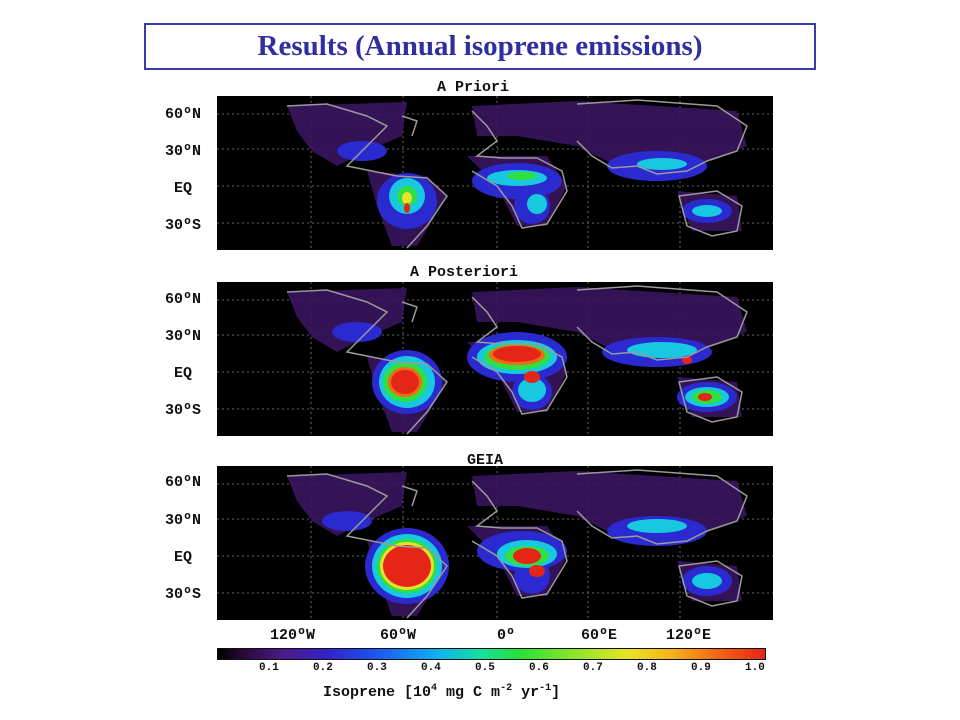 This screenshot has height=720, width=960. Describe the element at coordinates (689, 635) in the screenshot. I see `lon-label: 120ºE` at that location.